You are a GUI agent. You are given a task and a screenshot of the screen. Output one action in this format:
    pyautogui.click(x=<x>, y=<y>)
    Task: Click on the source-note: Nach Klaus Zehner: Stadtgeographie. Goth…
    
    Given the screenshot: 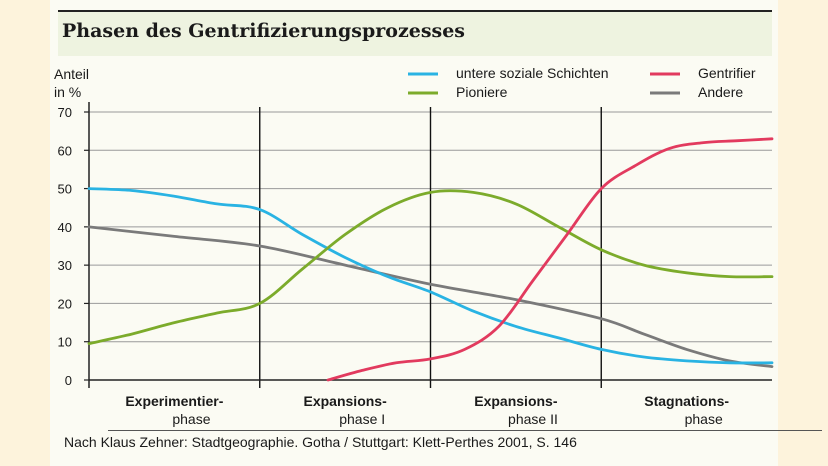 What is the action you would take?
    pyautogui.click(x=320, y=442)
    